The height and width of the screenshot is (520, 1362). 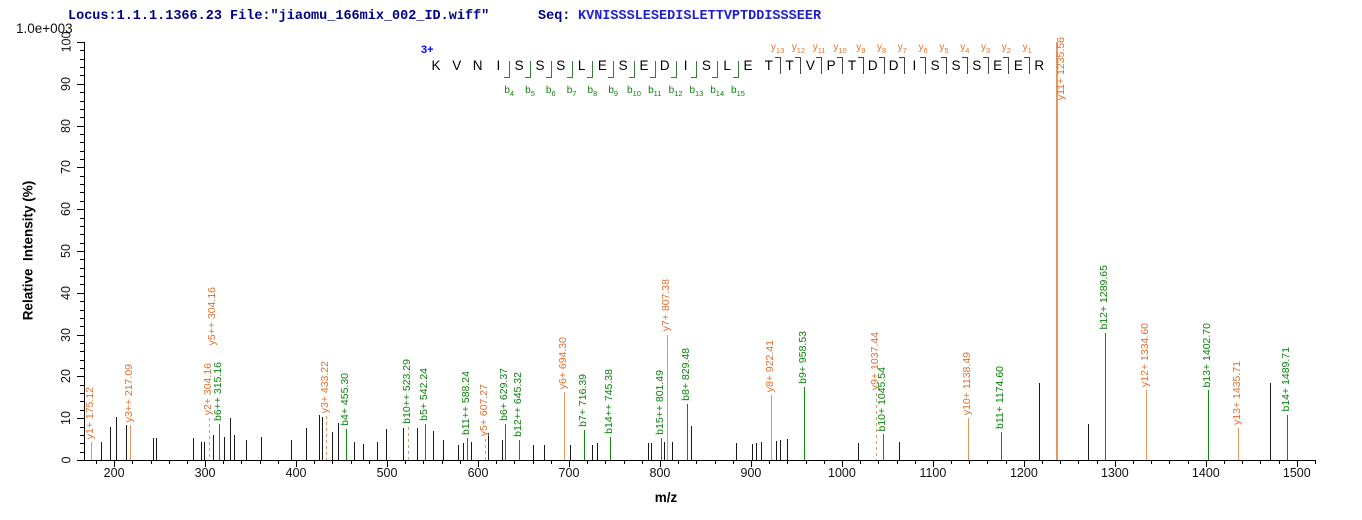 I want to click on b-ion-label-b4: b4, so click(x=509, y=91).